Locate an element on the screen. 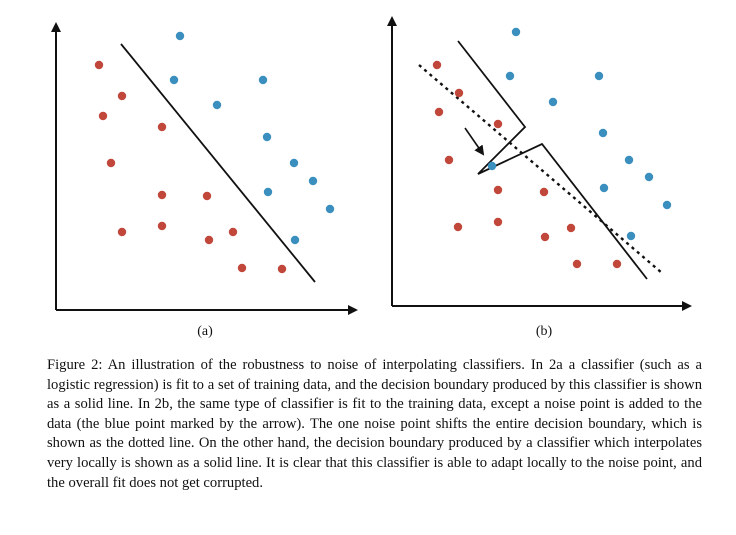 Image resolution: width=736 pixels, height=535 pixels. panel-b-dotted-boundary is located at coordinates (540, 169).